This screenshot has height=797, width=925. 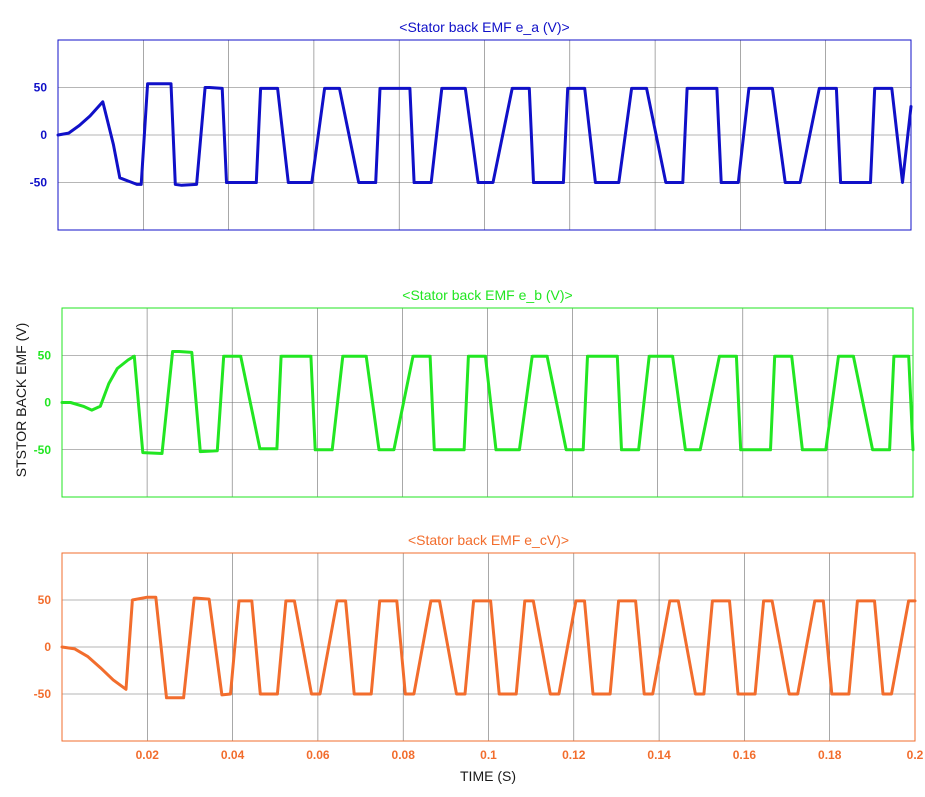 I want to click on x-tick-label: 0.08, so click(x=404, y=755).